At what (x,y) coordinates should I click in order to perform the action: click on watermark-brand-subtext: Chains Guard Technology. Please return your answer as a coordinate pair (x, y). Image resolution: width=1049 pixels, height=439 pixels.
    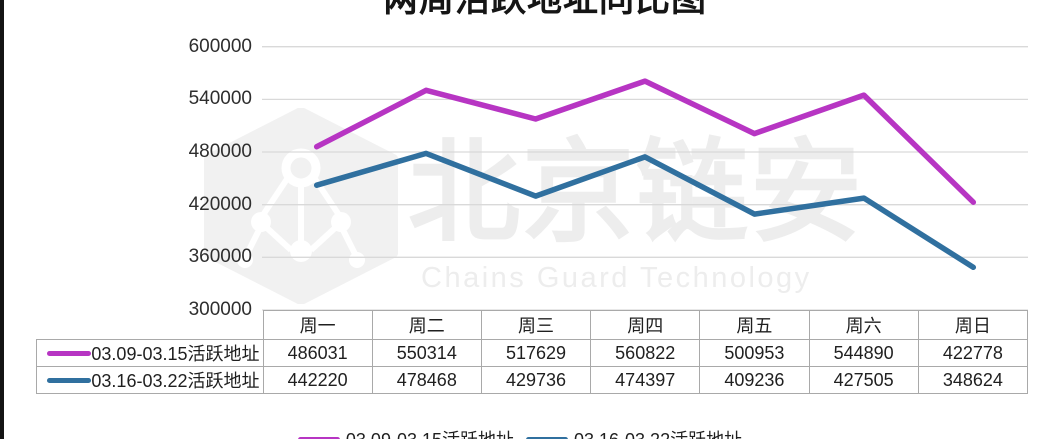
    Looking at the image, I should click on (616, 278).